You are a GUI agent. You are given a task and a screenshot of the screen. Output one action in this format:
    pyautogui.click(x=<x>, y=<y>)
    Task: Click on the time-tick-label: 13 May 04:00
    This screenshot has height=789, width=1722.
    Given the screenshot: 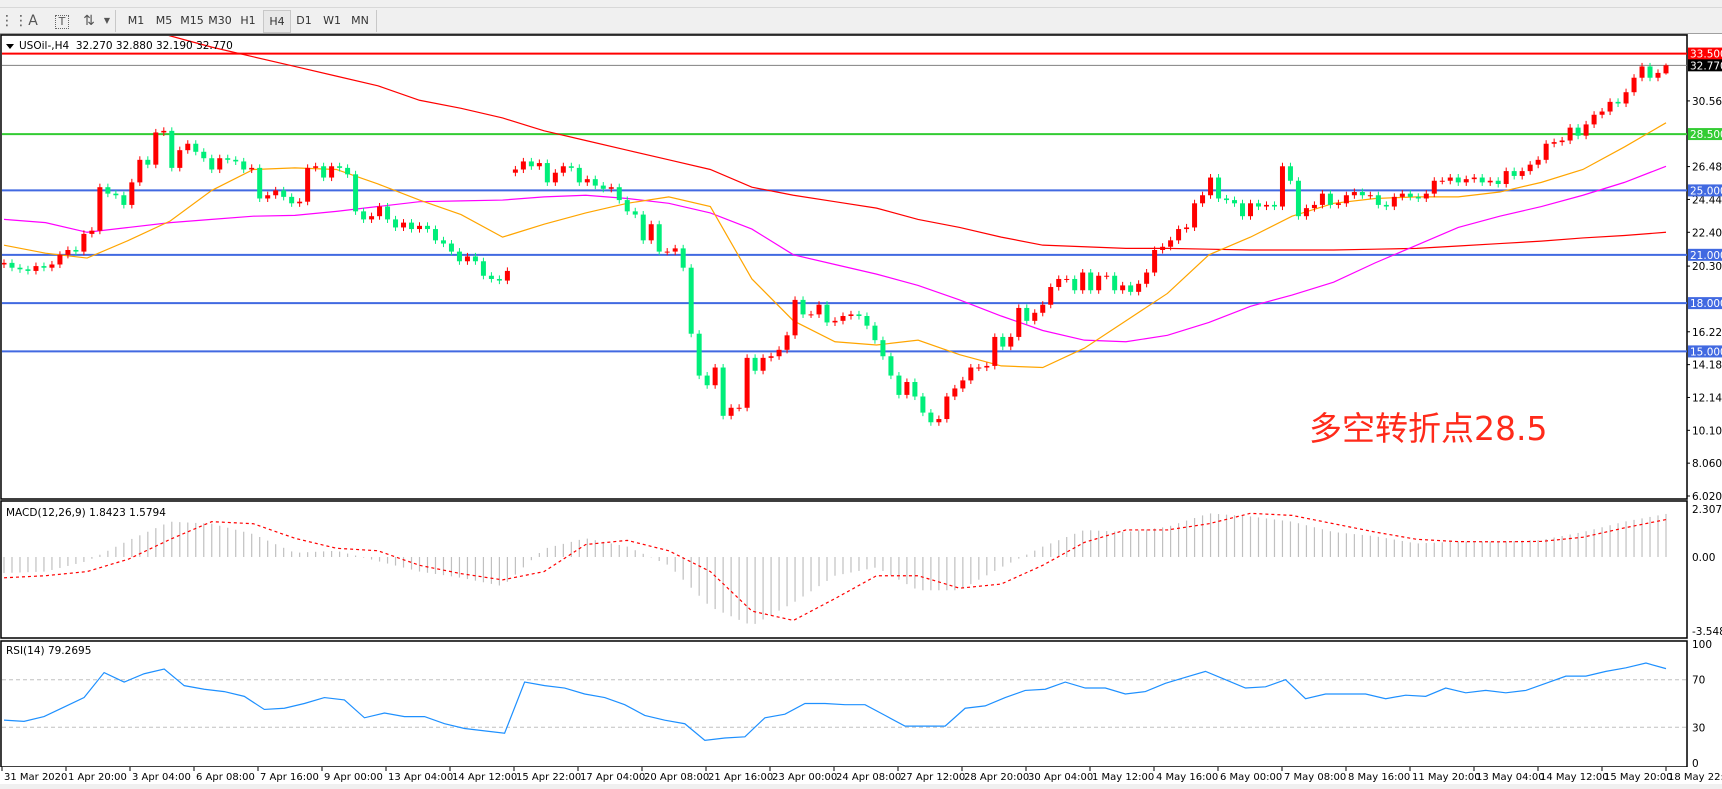 What is the action you would take?
    pyautogui.click(x=1510, y=777)
    